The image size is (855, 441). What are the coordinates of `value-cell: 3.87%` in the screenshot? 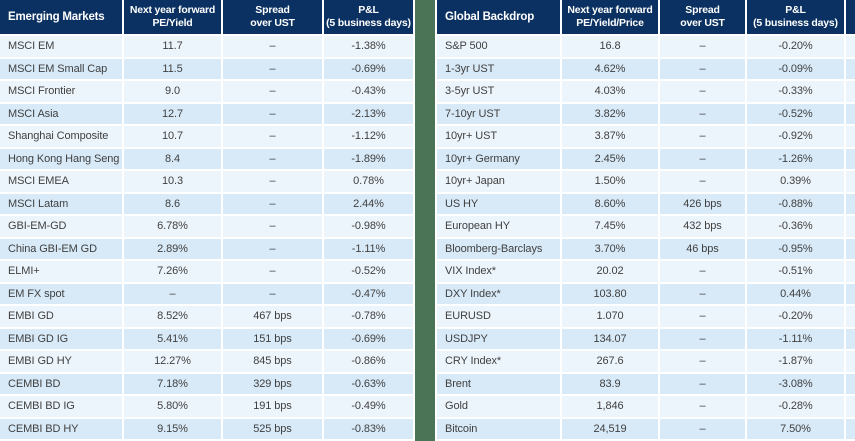 It's located at (610, 136).